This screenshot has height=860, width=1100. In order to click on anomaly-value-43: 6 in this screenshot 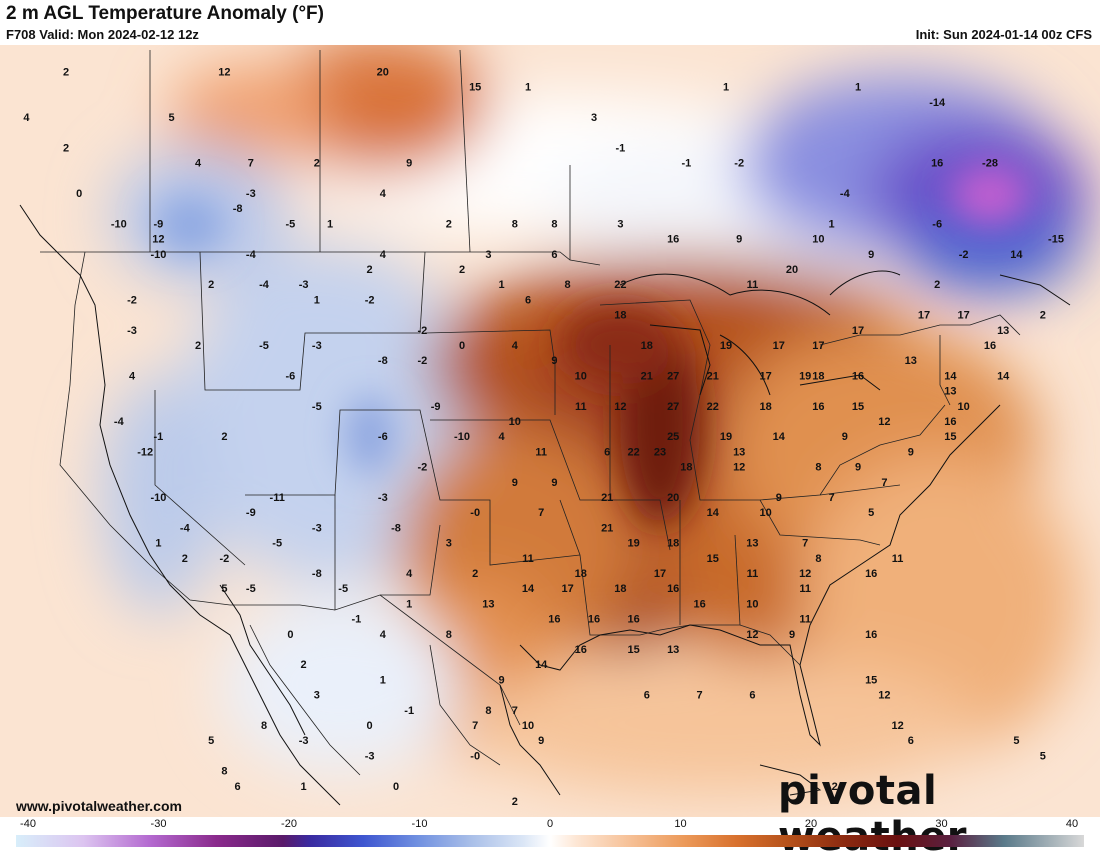, I will do `click(554, 255)`.